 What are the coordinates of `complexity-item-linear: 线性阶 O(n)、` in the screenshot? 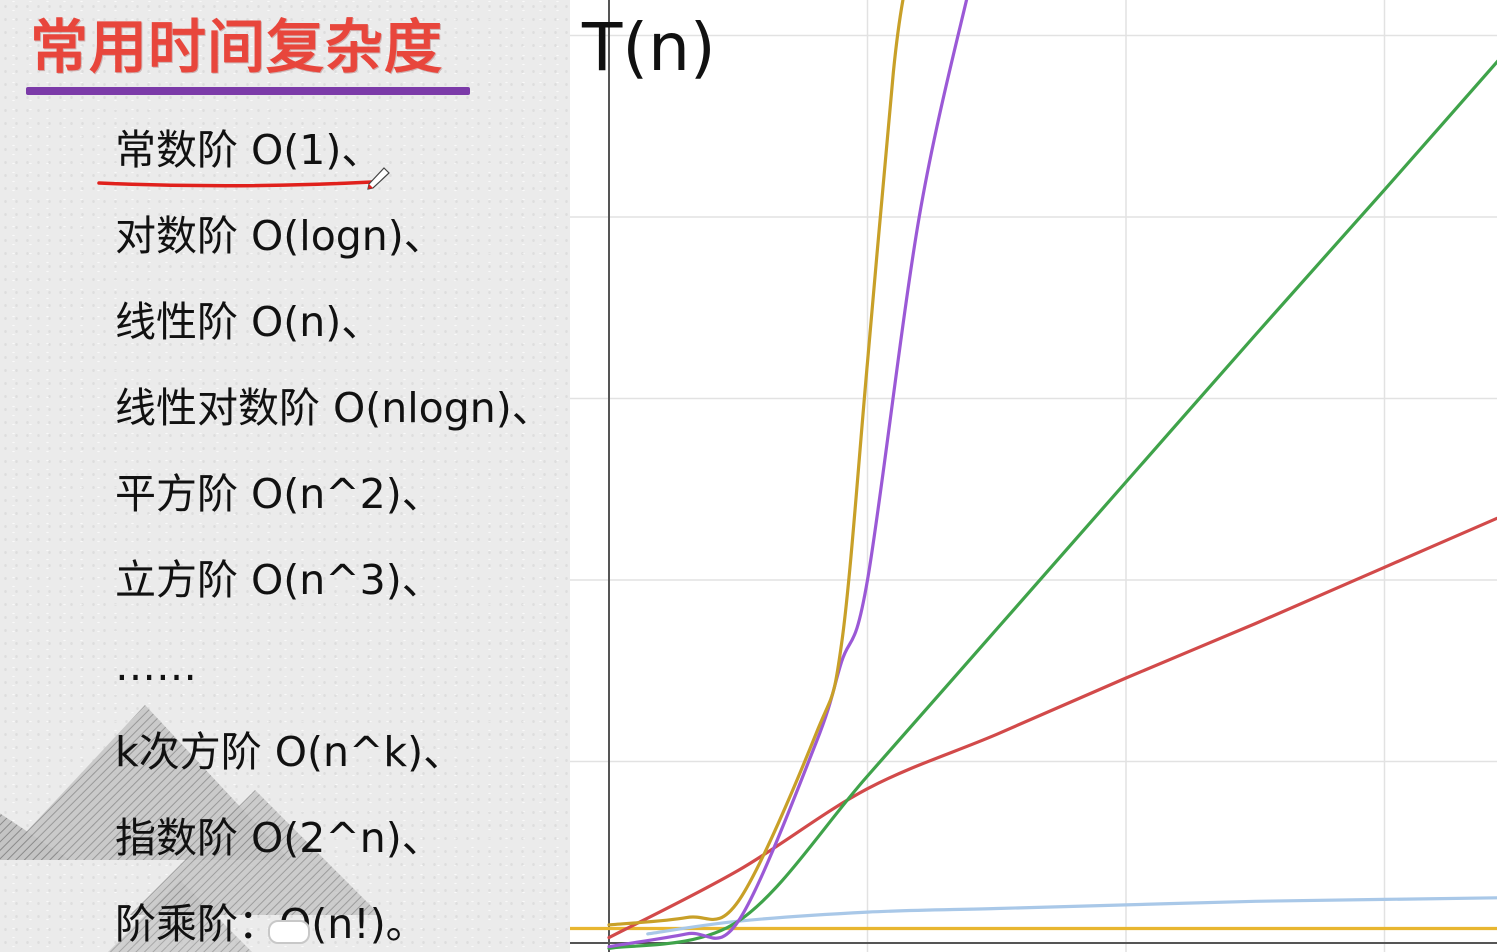 It's located at (249, 322).